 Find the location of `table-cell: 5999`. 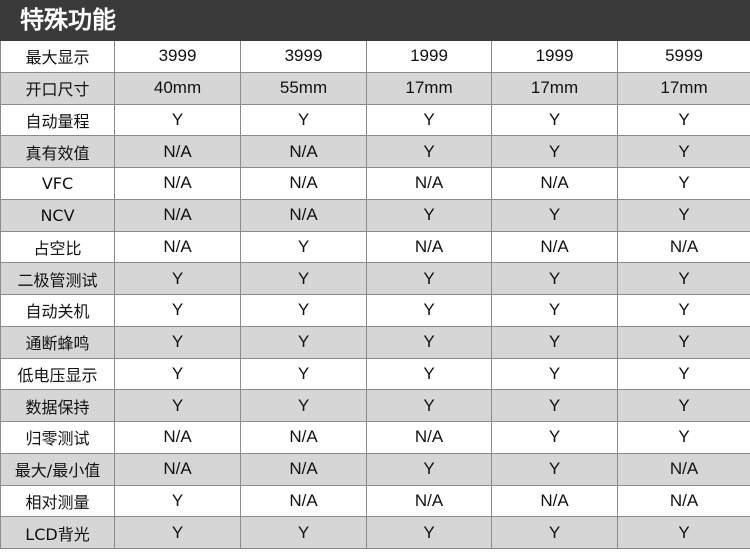

table-cell: 5999 is located at coordinates (683, 57).